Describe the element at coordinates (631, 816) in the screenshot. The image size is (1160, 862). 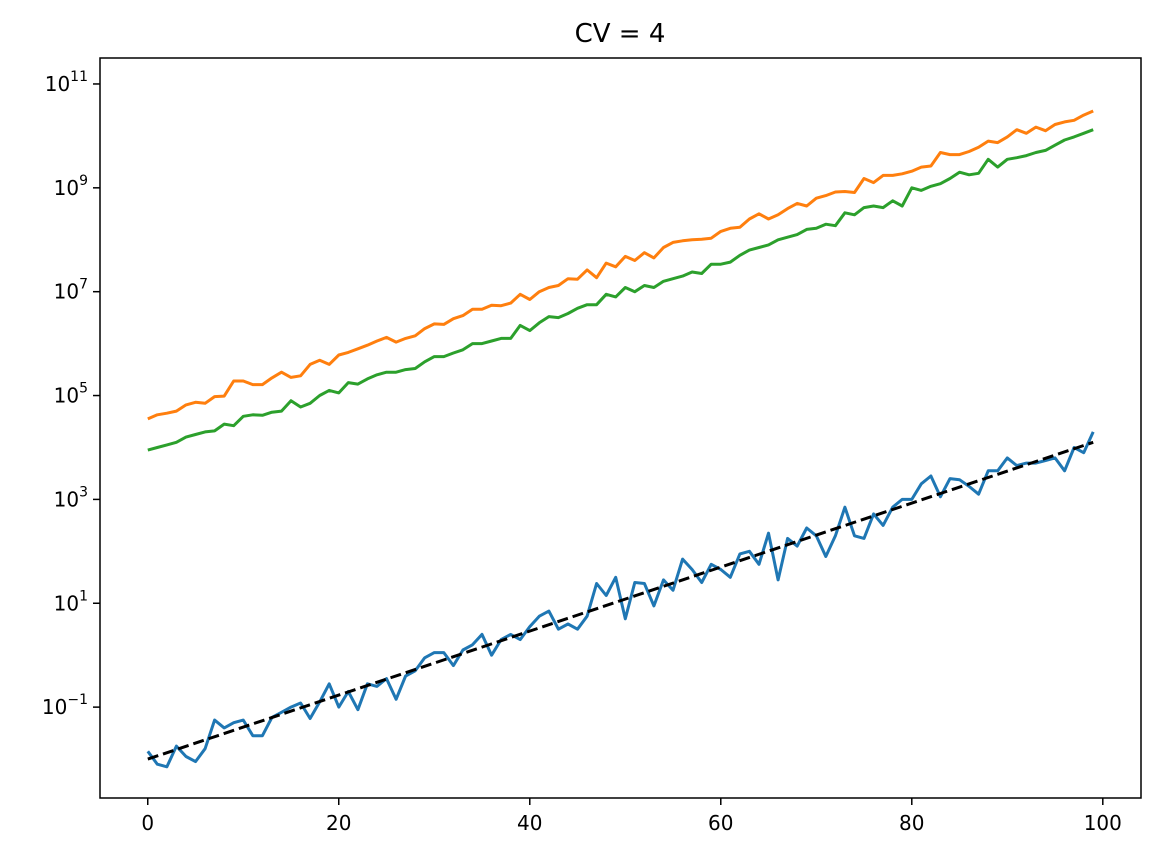
I see `x-axis: 0 20 40 60 80 100` at that location.